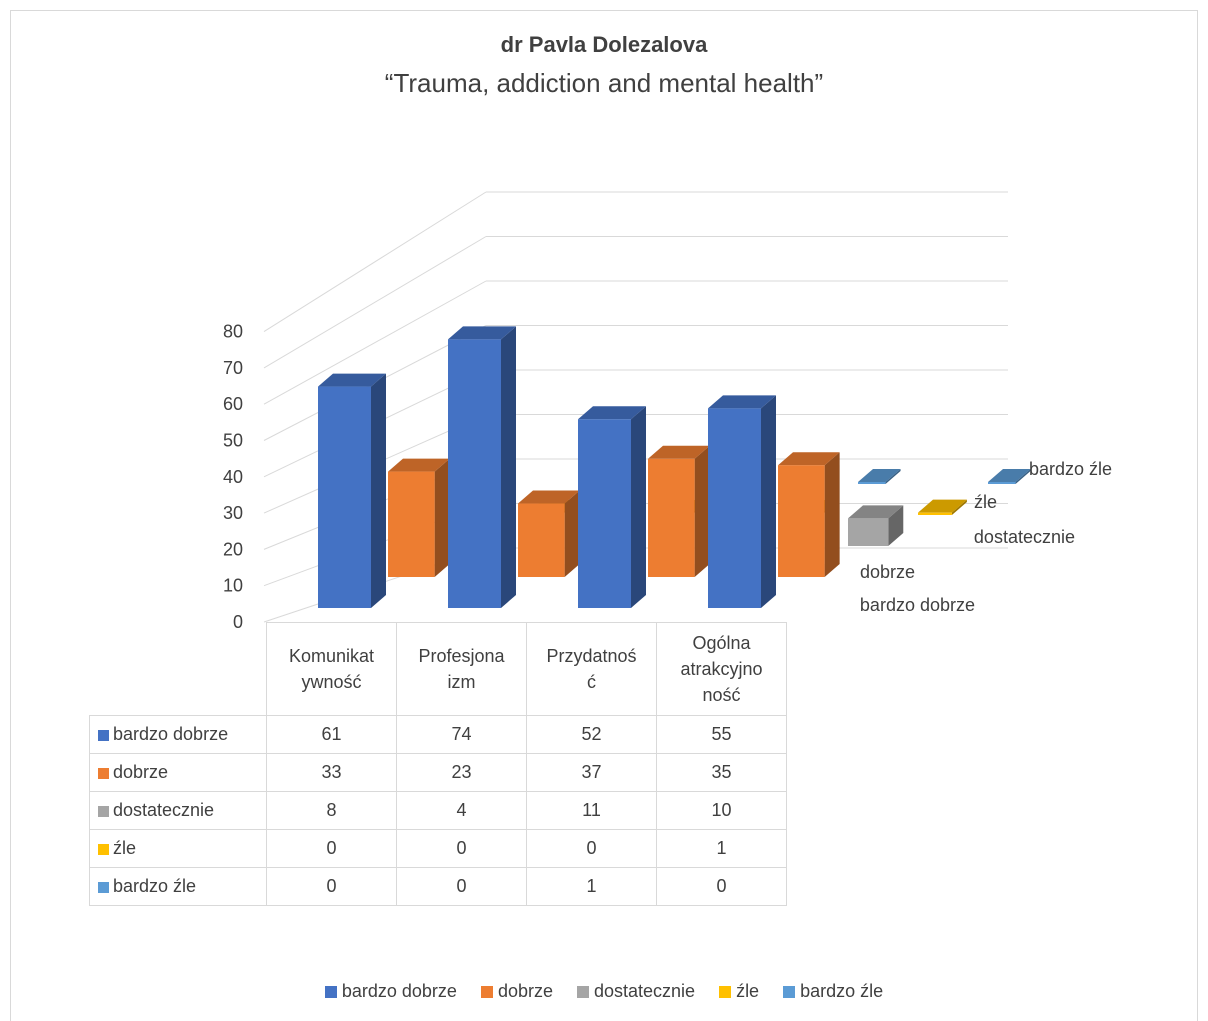 This screenshot has height=1021, width=1208. Describe the element at coordinates (141, 772) in the screenshot. I see `series-name: dobrze` at that location.